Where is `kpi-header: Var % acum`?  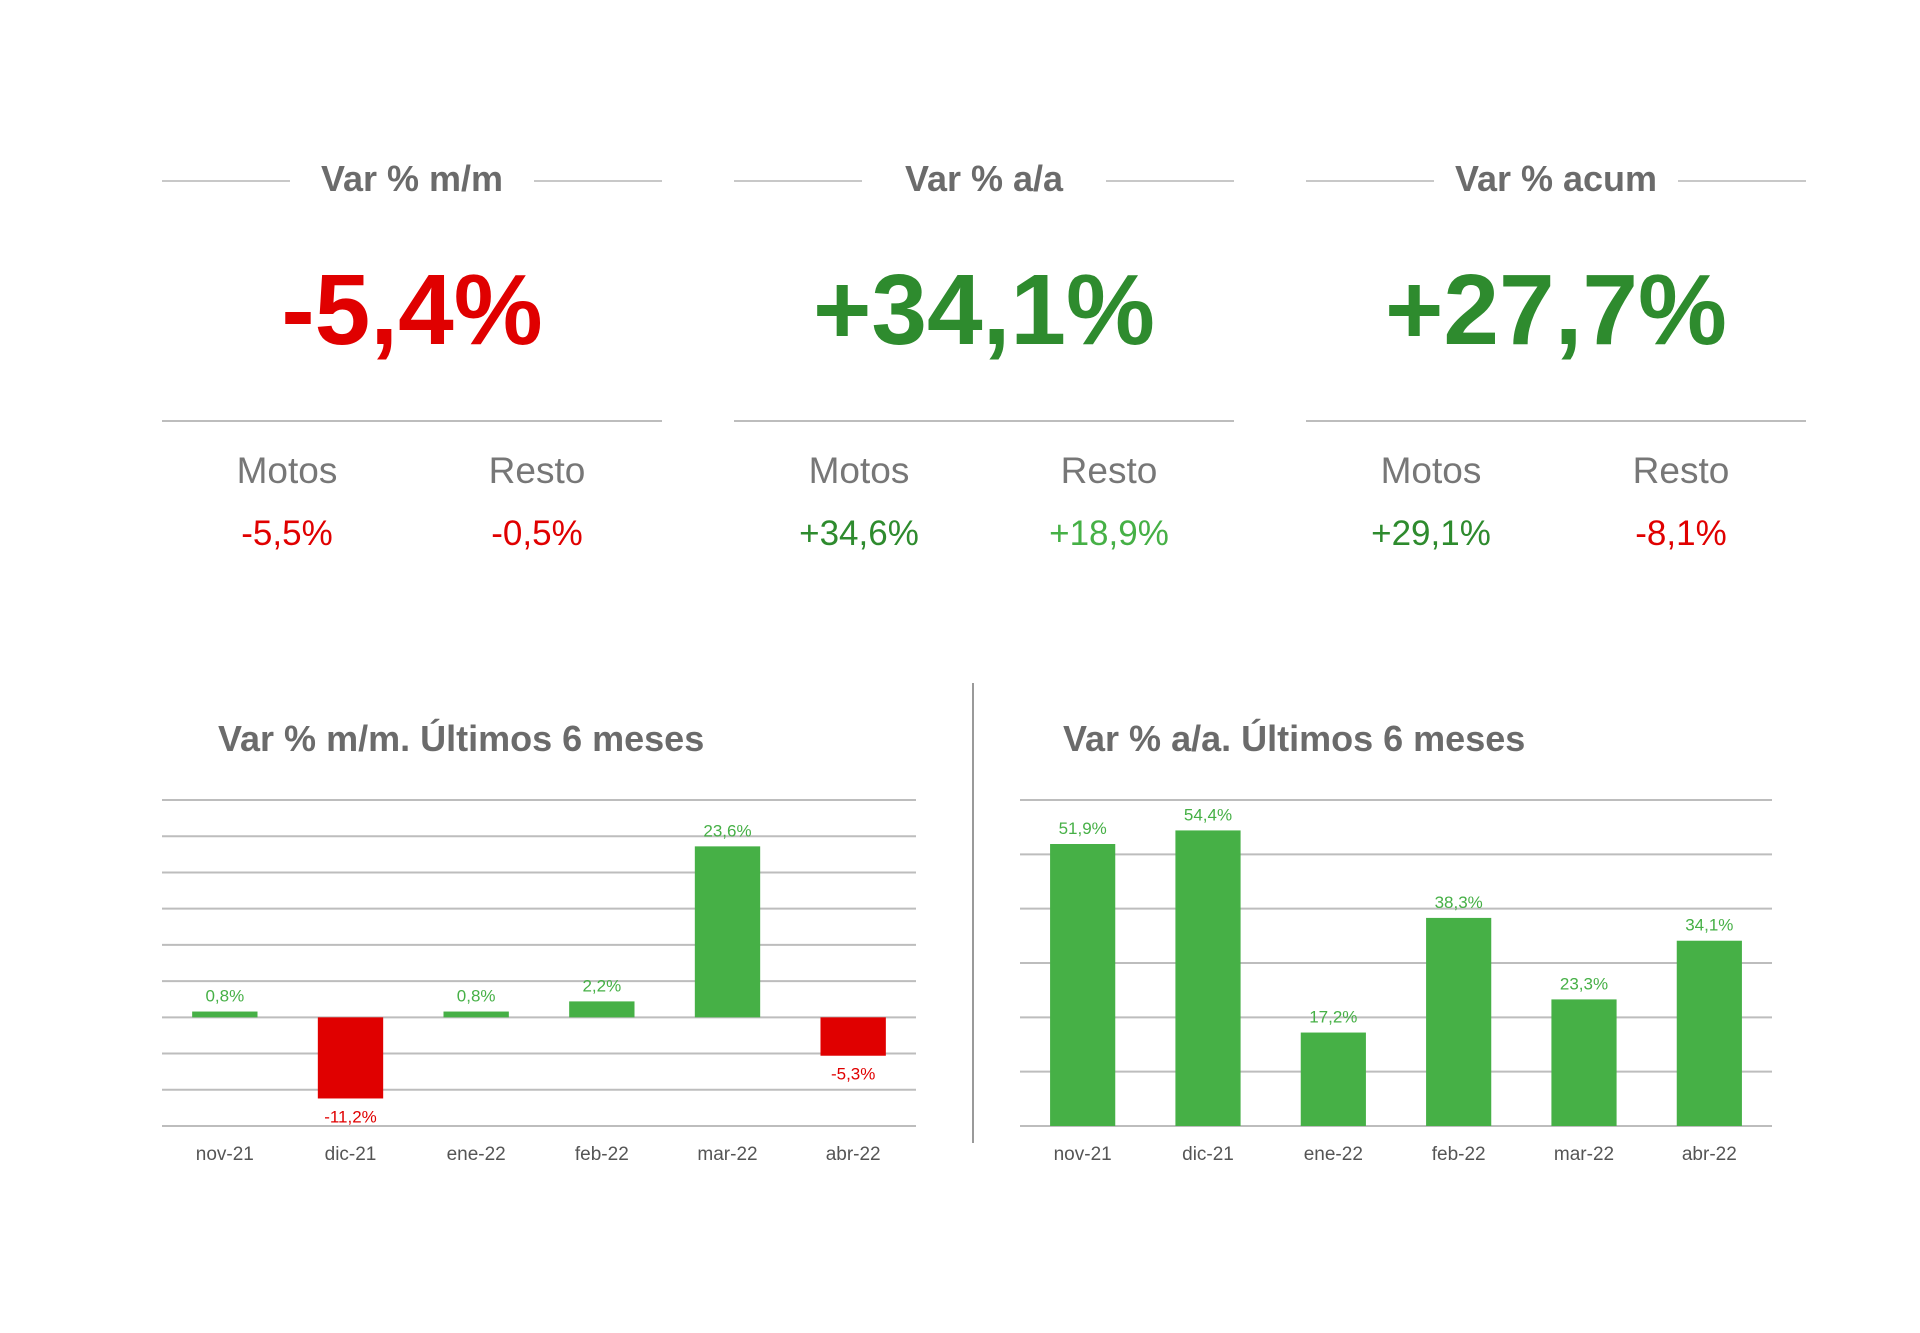 kpi-header: Var % acum is located at coordinates (1556, 180).